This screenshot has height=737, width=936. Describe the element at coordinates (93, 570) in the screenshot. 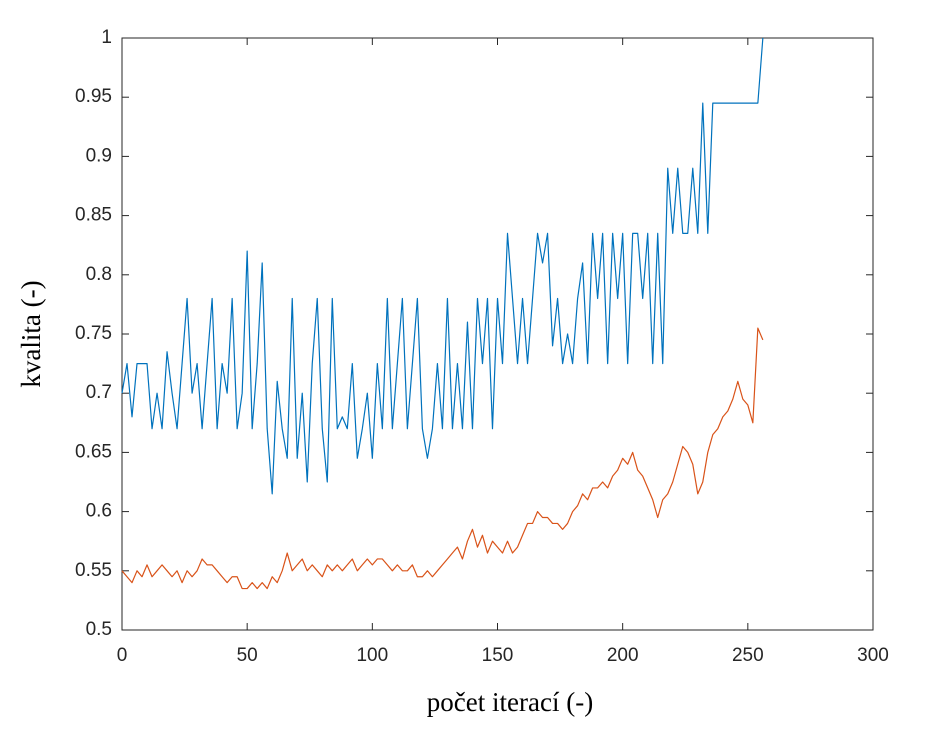

I see `y-tick-label: 0.55` at that location.